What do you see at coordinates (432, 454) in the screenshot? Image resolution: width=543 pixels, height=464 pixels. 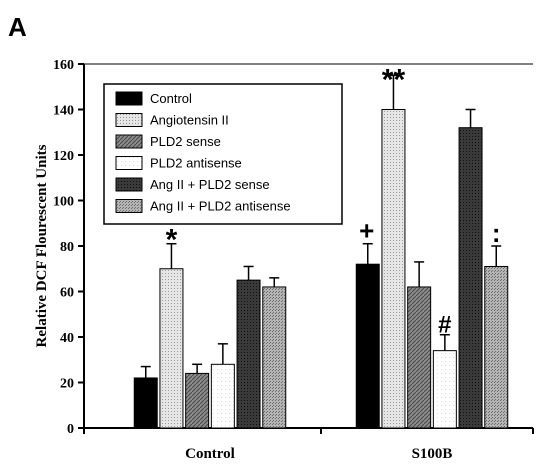 I see `x-category-label: S100B` at bounding box center [432, 454].